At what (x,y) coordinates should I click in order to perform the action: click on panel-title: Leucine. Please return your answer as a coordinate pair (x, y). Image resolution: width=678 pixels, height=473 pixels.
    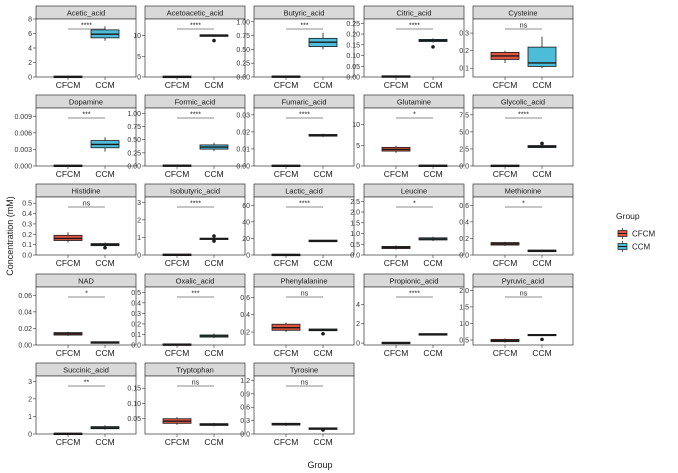
    Looking at the image, I should click on (414, 191).